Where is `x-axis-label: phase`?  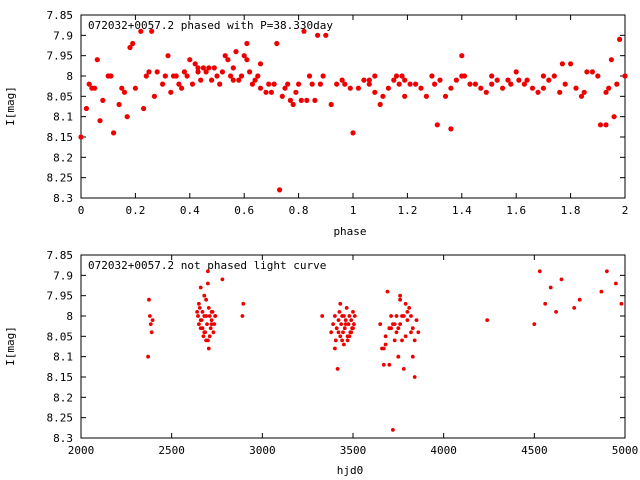
x-axis-label: phase is located at coordinates (349, 231).